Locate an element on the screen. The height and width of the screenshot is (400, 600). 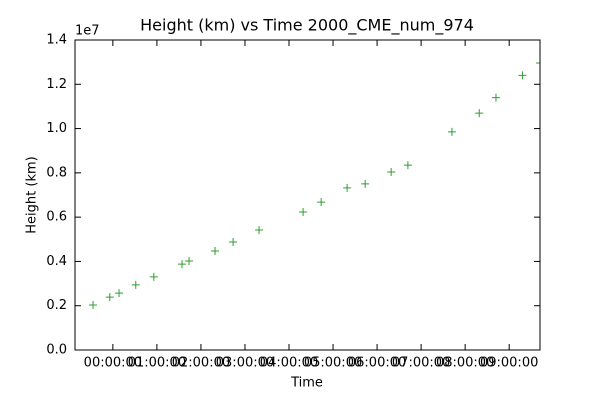
chart-title: Height (km) vs Time 2000_CME_num_974 is located at coordinates (307, 26).